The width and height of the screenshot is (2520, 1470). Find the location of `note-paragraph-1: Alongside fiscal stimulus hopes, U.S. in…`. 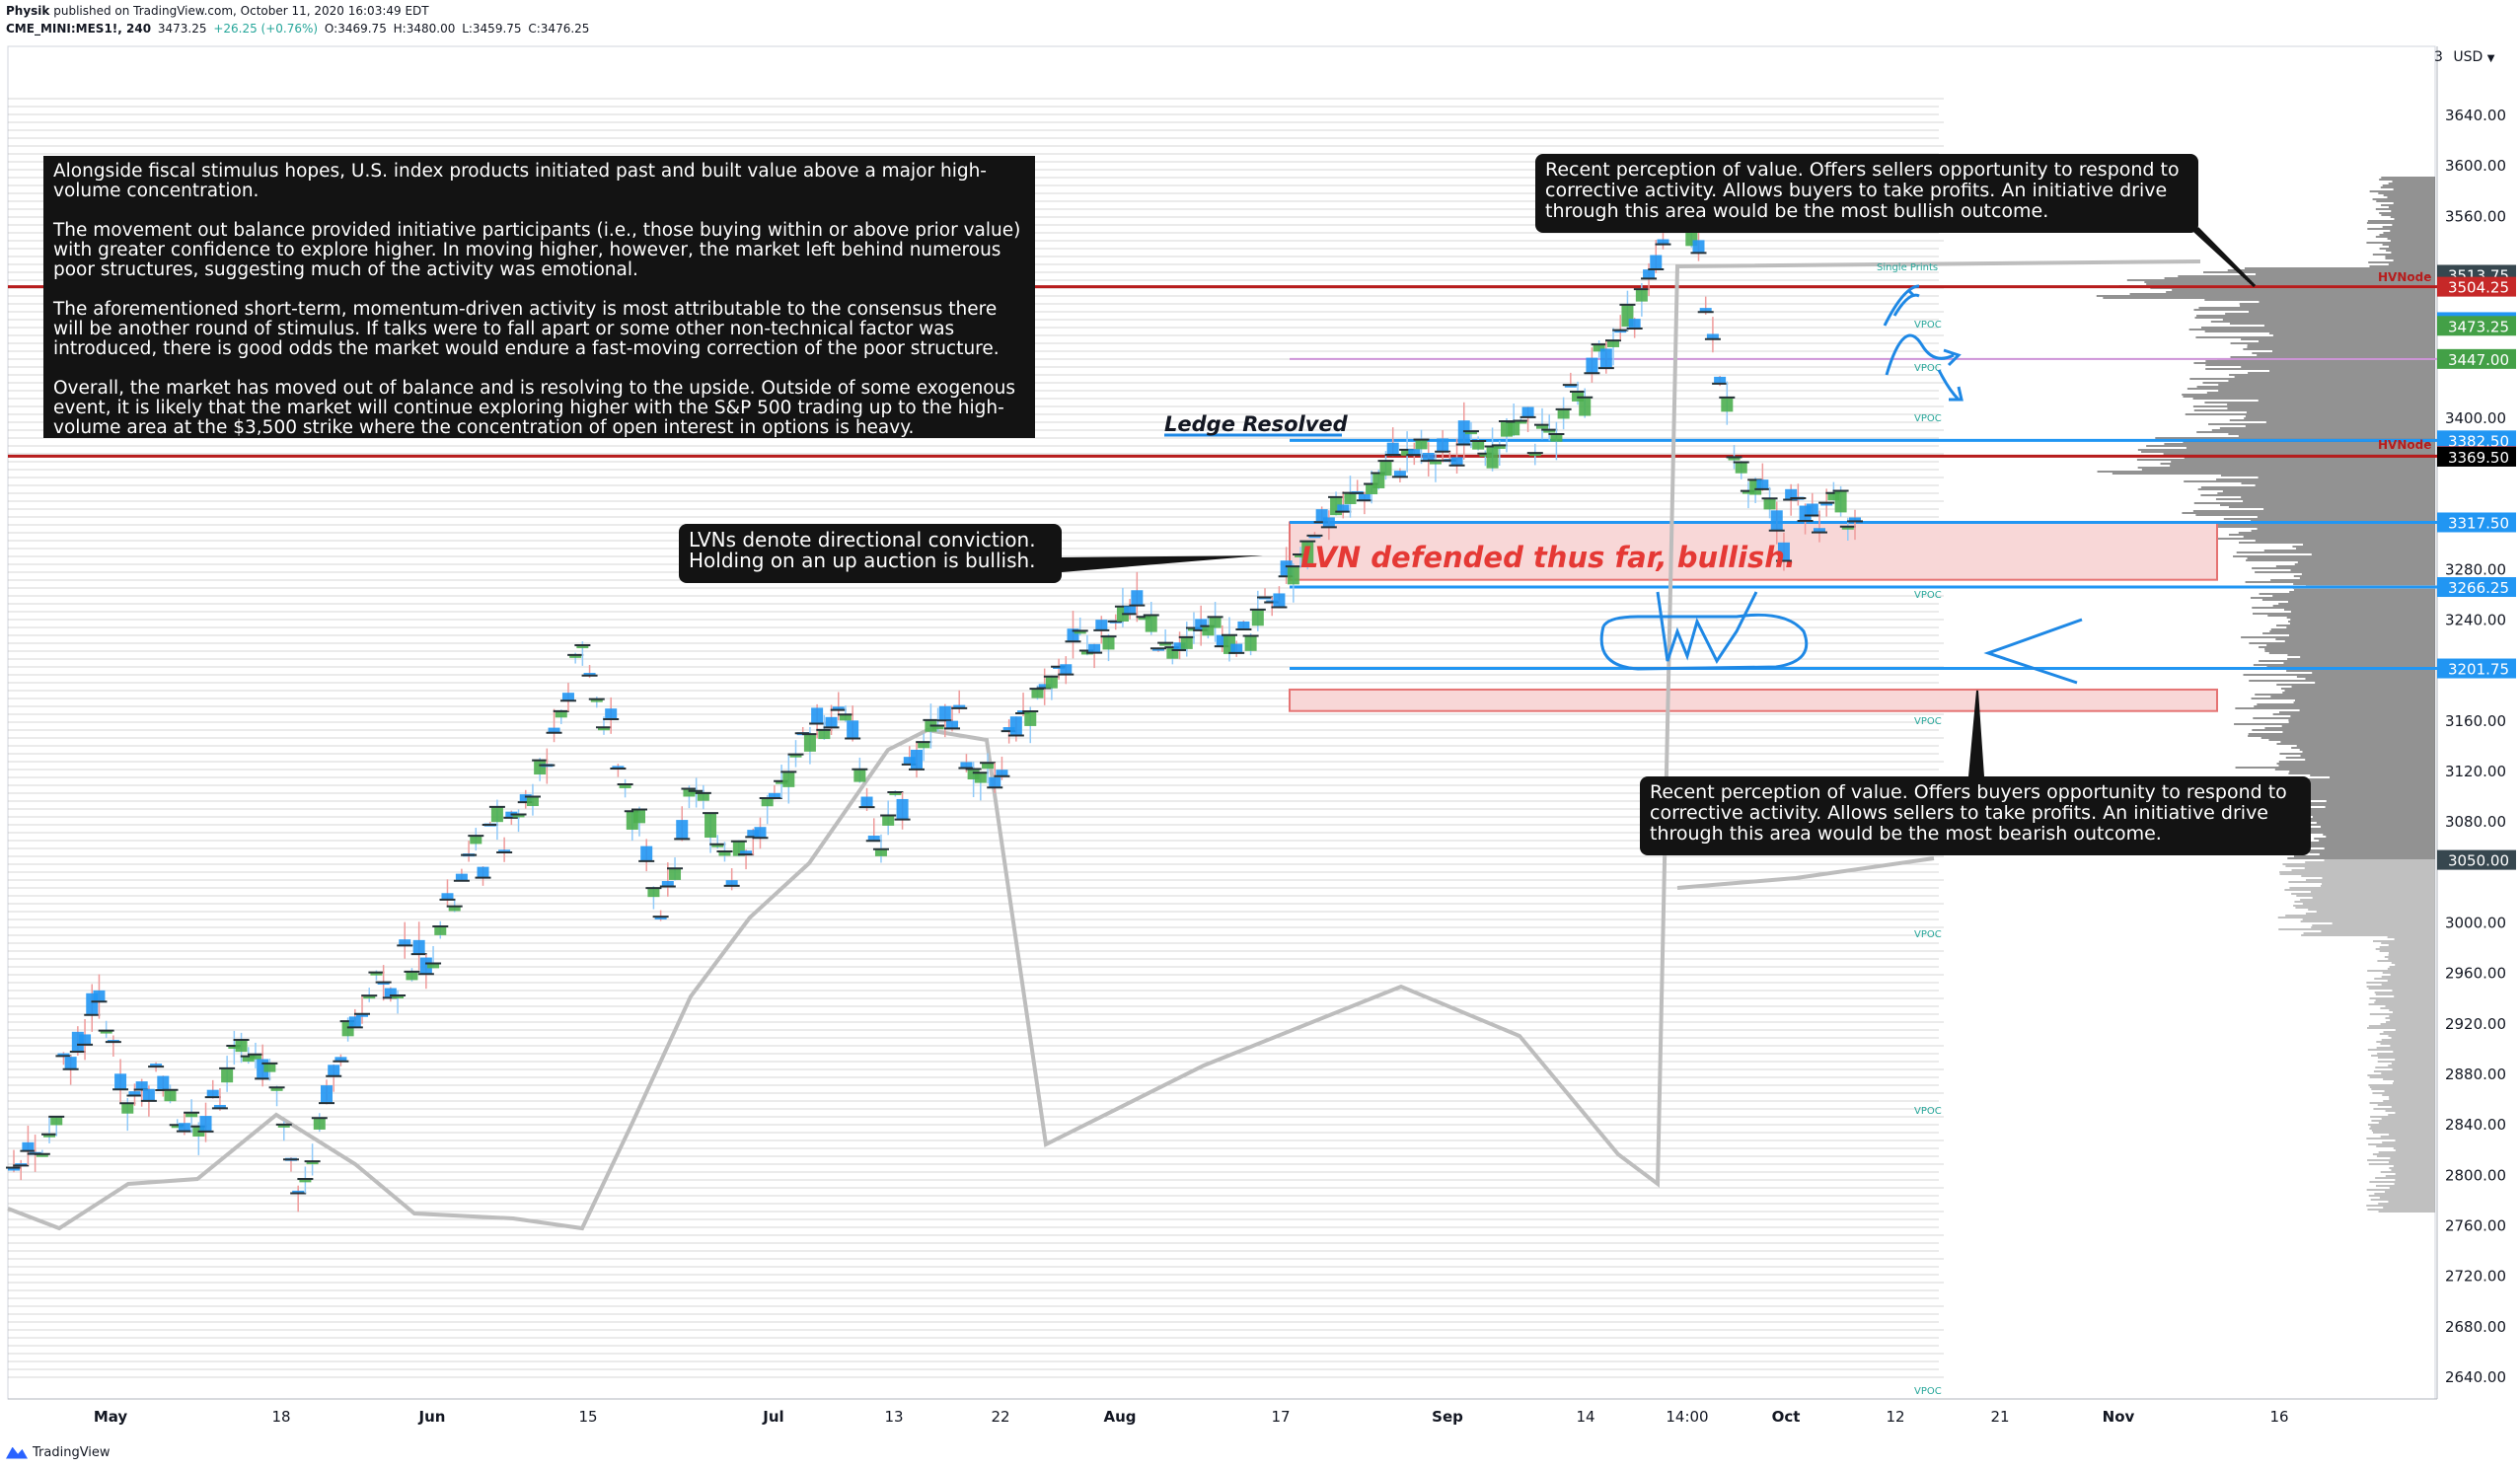

note-paragraph-1: Alongside fiscal stimulus hopes, U.S. in… is located at coordinates (520, 181).